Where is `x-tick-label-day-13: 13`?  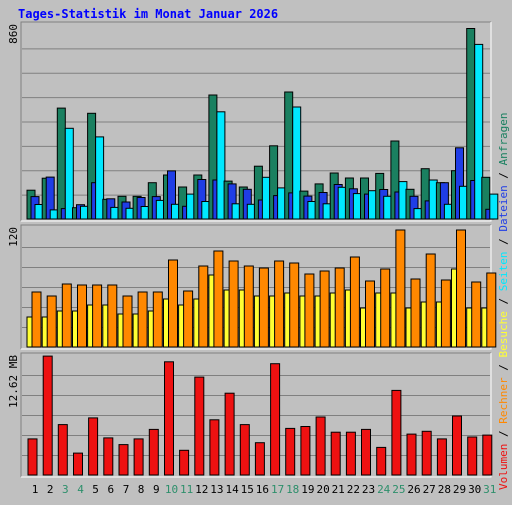
x-tick-label-day-13: 13 is located at coordinates (216, 489).